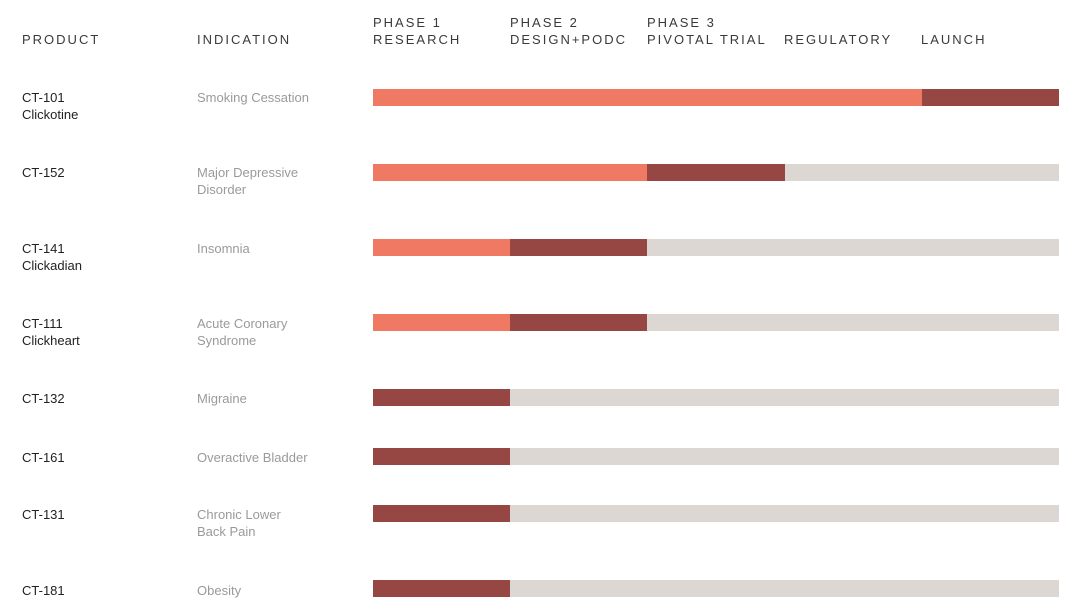 This screenshot has height=613, width=1080. I want to click on indication-text: Chronic Lower, so click(239, 514).